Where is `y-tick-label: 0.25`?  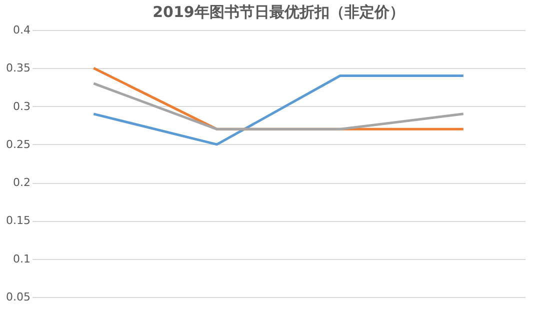 y-tick-label: 0.25 is located at coordinates (18, 144).